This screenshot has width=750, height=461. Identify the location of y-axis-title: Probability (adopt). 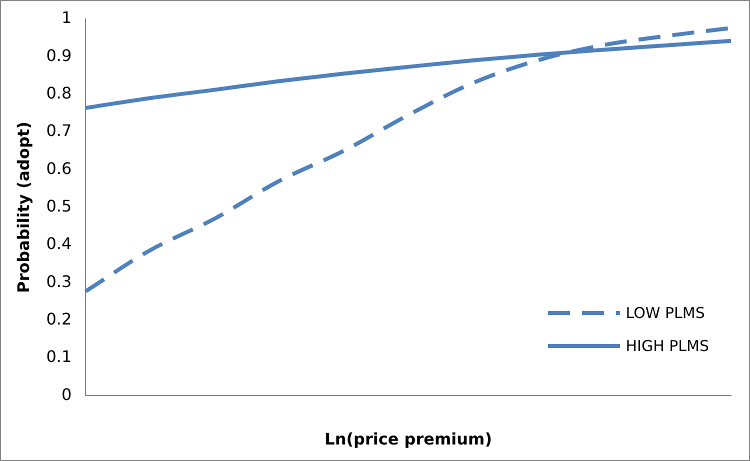
(23, 207).